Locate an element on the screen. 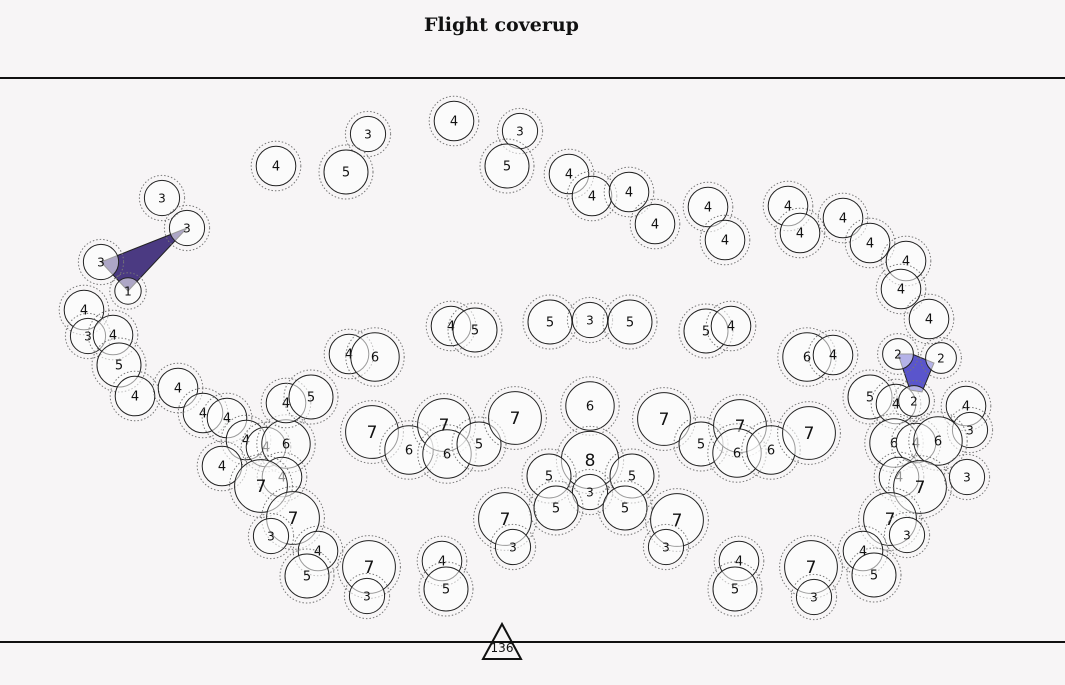  number-circle: 1 is located at coordinates (128, 291).